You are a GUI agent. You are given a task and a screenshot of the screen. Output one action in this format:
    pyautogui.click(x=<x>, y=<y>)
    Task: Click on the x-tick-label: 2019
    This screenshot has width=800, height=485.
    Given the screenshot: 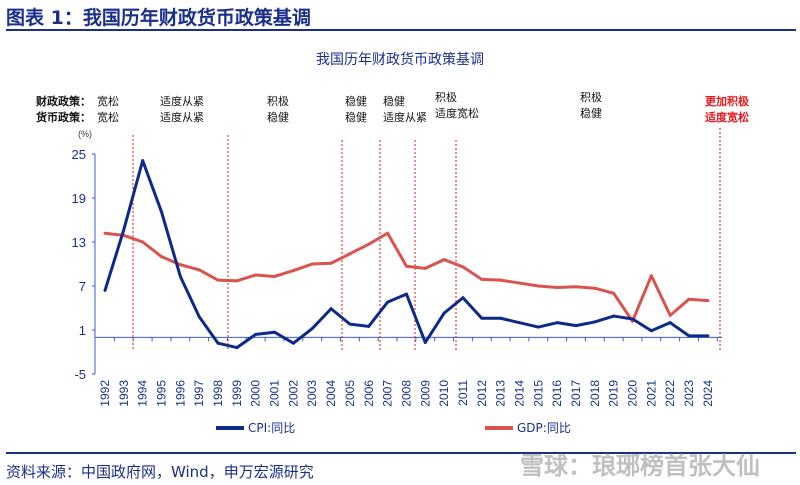 What is the action you would take?
    pyautogui.click(x=614, y=393)
    